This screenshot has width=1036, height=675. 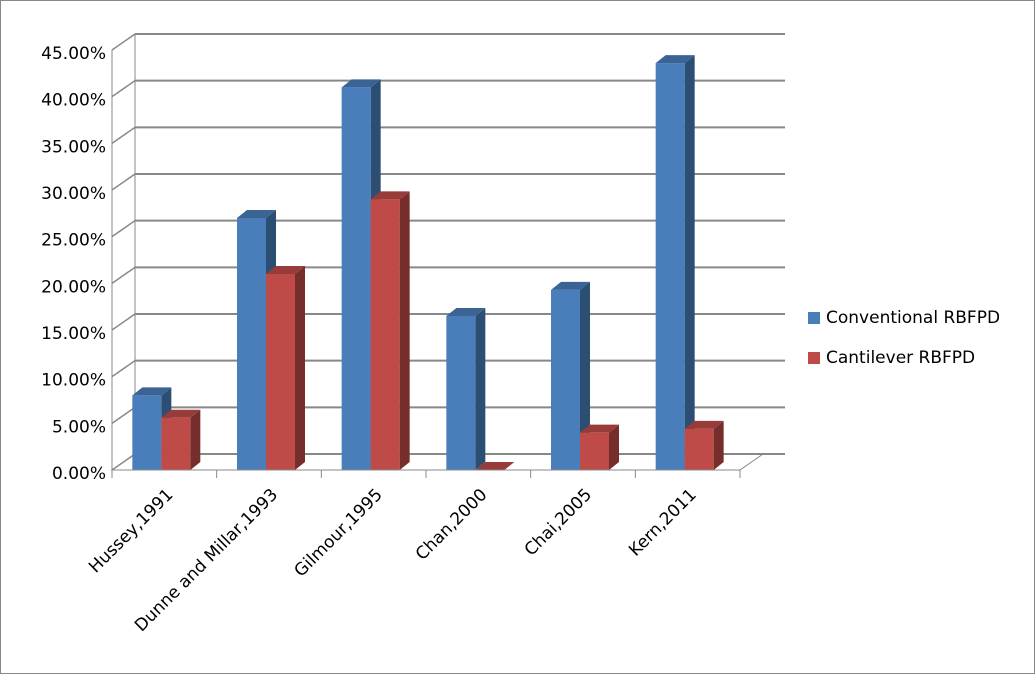 What do you see at coordinates (73, 101) in the screenshot?
I see `y-tick-label: 40.00%` at bounding box center [73, 101].